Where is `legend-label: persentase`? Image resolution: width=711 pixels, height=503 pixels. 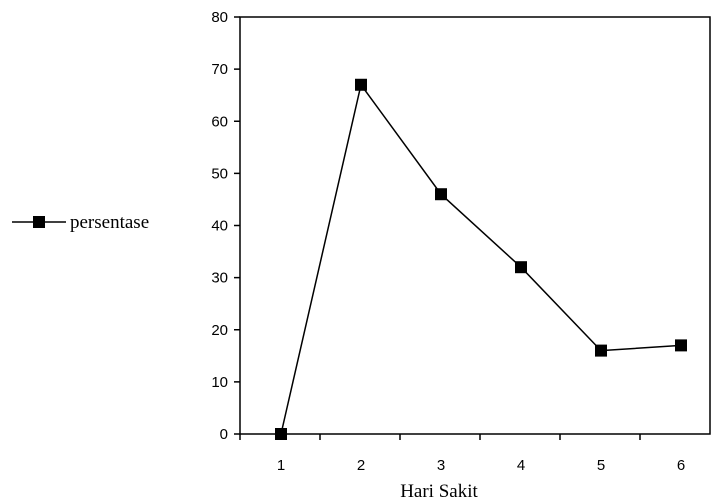 legend-label: persentase is located at coordinates (109, 222).